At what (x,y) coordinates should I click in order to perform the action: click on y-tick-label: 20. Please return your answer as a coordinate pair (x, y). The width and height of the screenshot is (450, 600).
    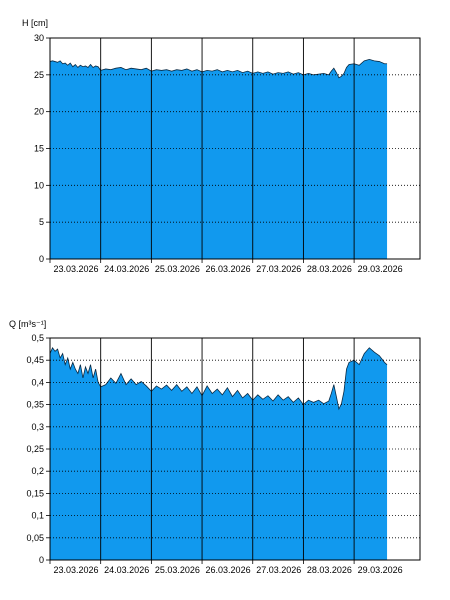
    Looking at the image, I should click on (39, 112).